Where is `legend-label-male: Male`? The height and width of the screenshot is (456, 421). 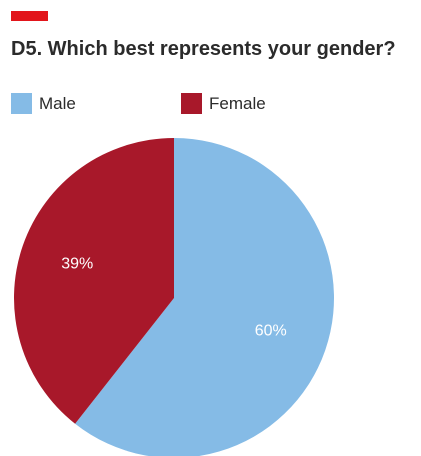 legend-label-male: Male is located at coordinates (57, 103).